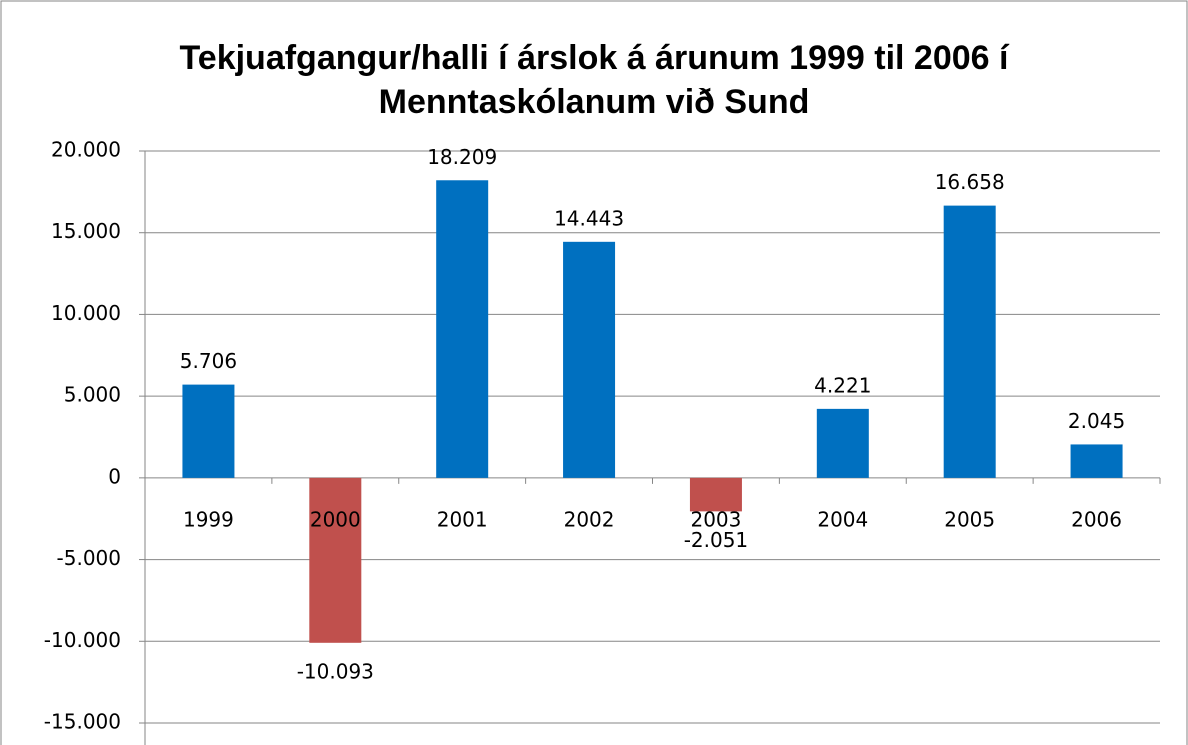  Describe the element at coordinates (82, 640) in the screenshot. I see `y-tick-label: -10.000` at that location.